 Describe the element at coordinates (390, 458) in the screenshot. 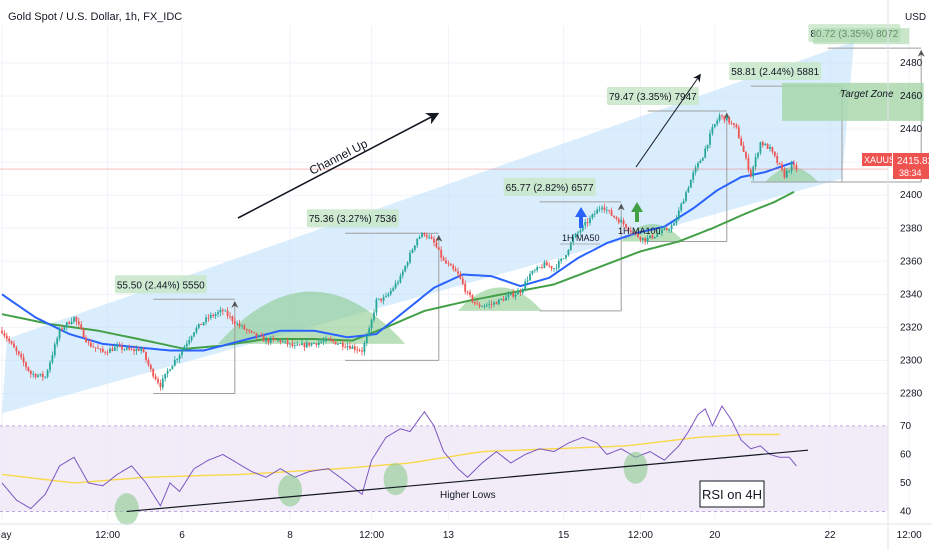

I see `rsi-ma-line` at that location.